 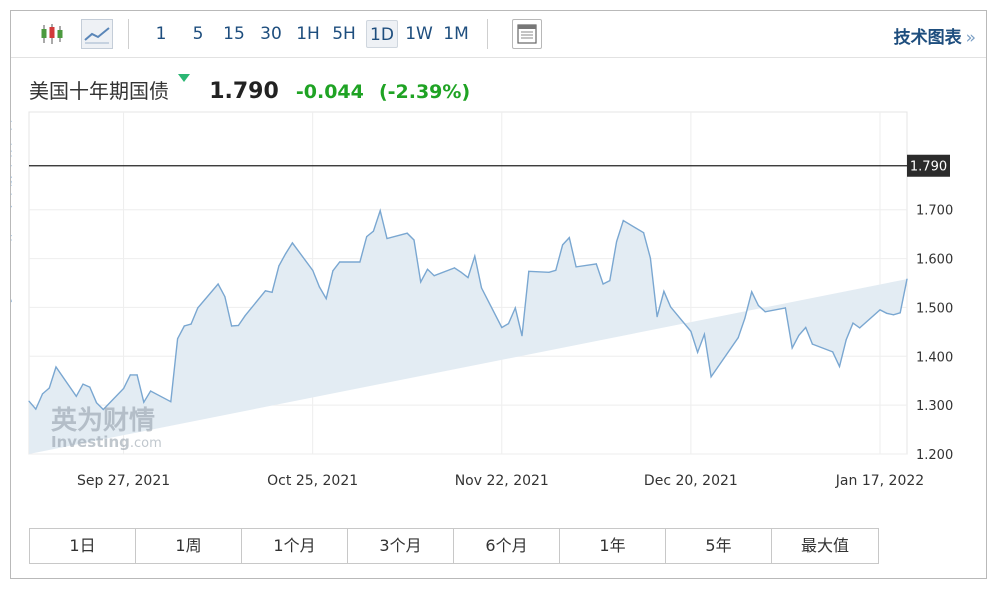 What do you see at coordinates (198, 34) in the screenshot?
I see `interval-5: 5` at bounding box center [198, 34].